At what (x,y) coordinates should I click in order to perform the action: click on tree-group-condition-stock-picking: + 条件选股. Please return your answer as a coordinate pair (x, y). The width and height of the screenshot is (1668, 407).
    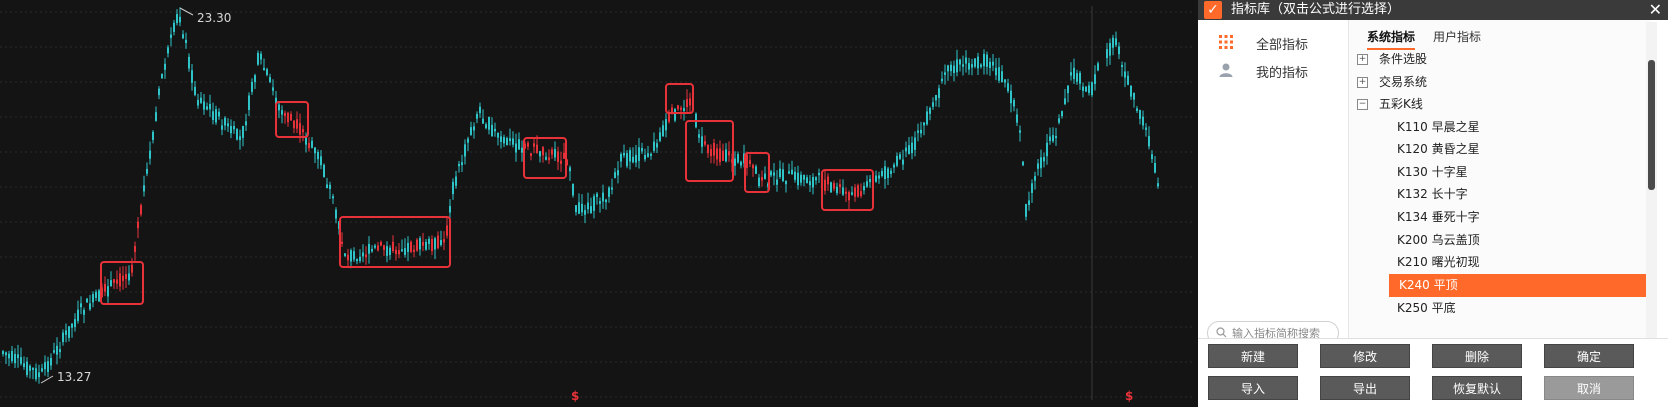
    Looking at the image, I should click on (1500, 59).